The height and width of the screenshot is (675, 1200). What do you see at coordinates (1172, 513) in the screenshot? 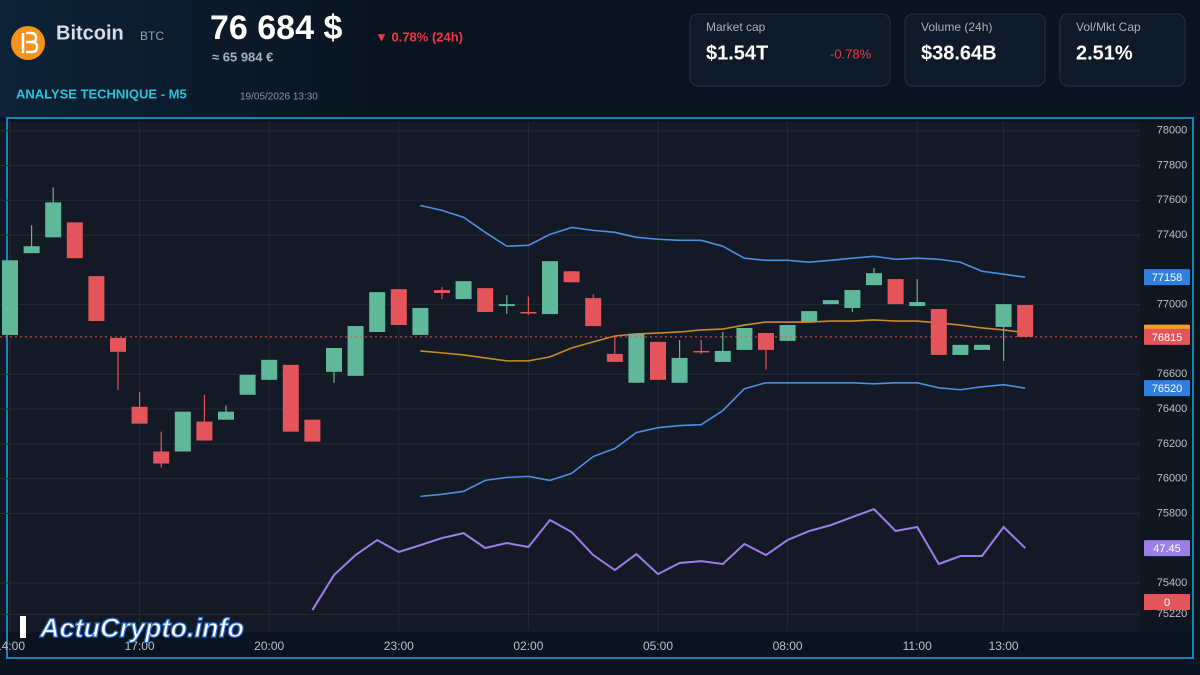
I see `y-tick-label: 75800` at bounding box center [1172, 513].